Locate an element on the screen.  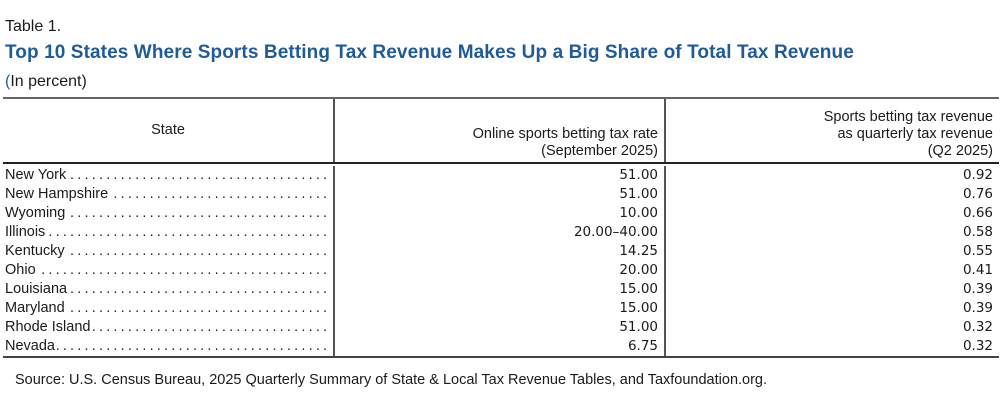
cell-rate: 14.25 is located at coordinates (500, 251).